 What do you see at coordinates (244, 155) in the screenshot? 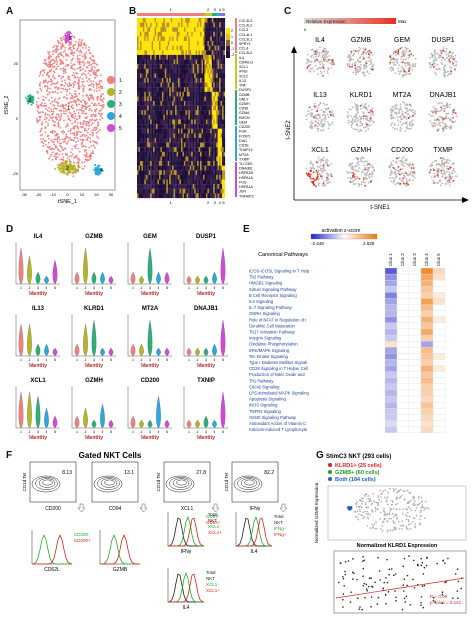
I see `gene-label: MT2A` at bounding box center [244, 155].